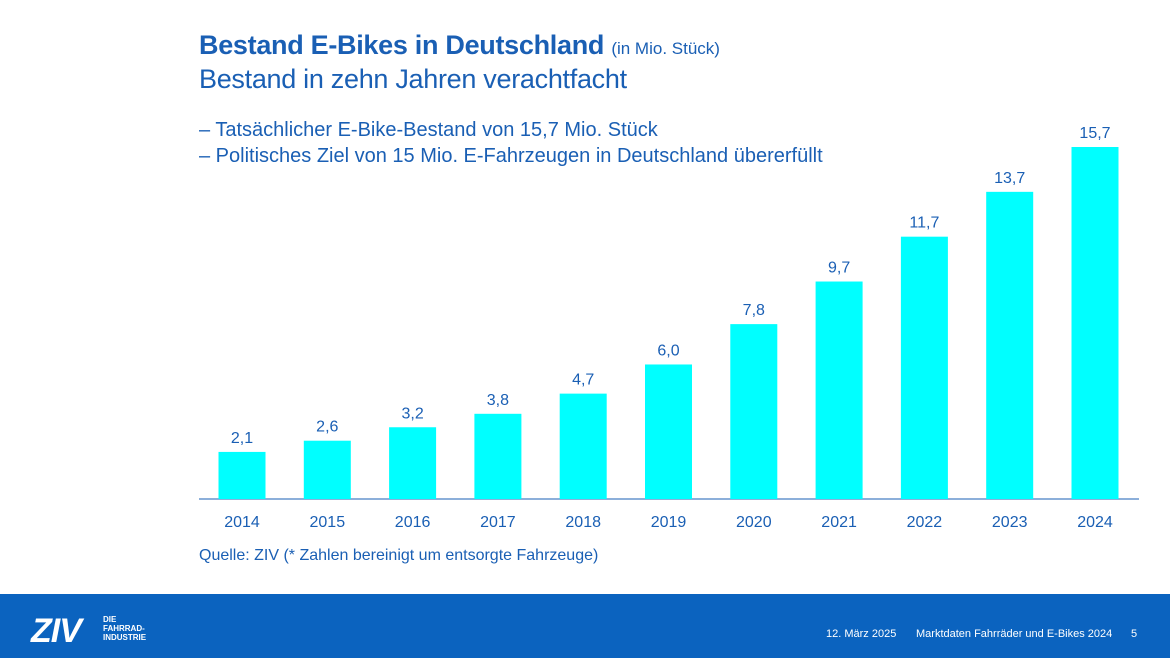  I want to click on x-tick-label: 2019, so click(669, 522).